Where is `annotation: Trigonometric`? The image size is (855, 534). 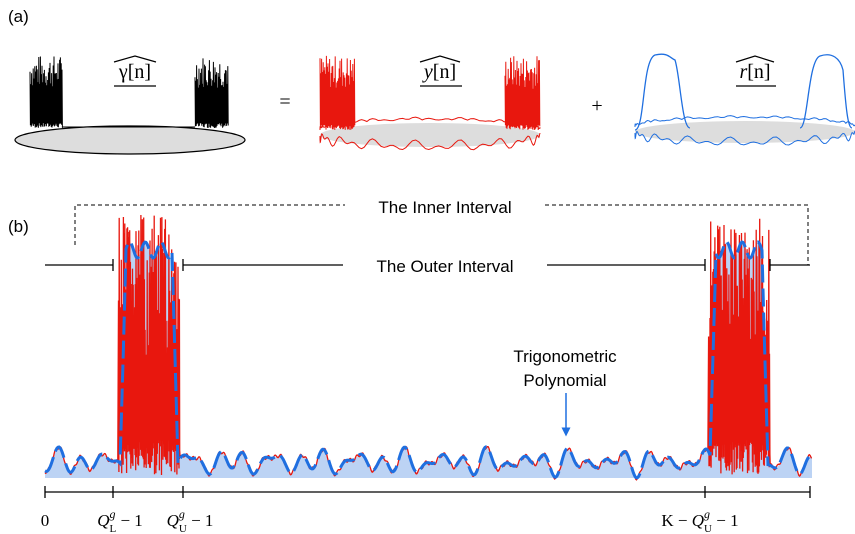 annotation: Trigonometric is located at coordinates (565, 356).